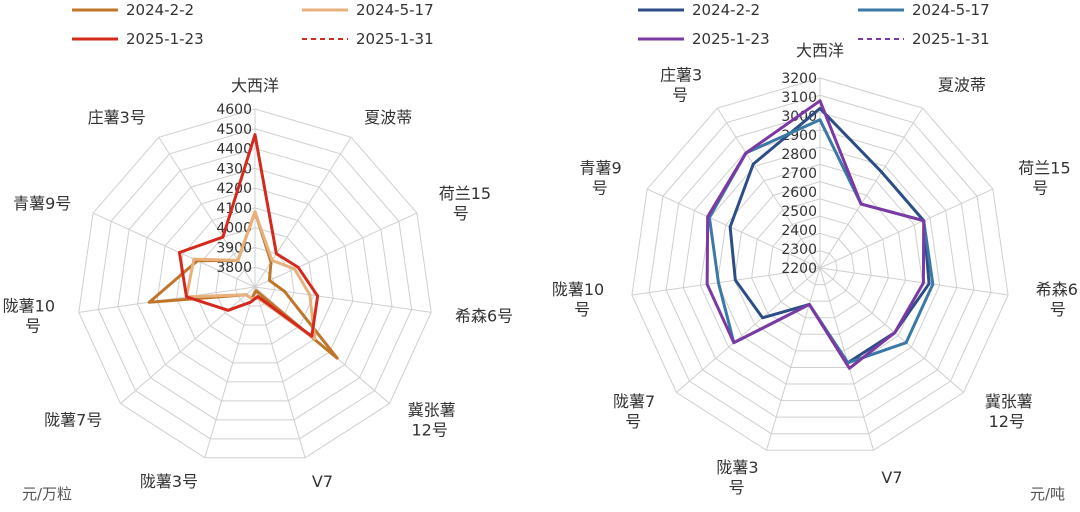  Describe the element at coordinates (234, 130) in the screenshot. I see `tick-label: 4500` at that location.